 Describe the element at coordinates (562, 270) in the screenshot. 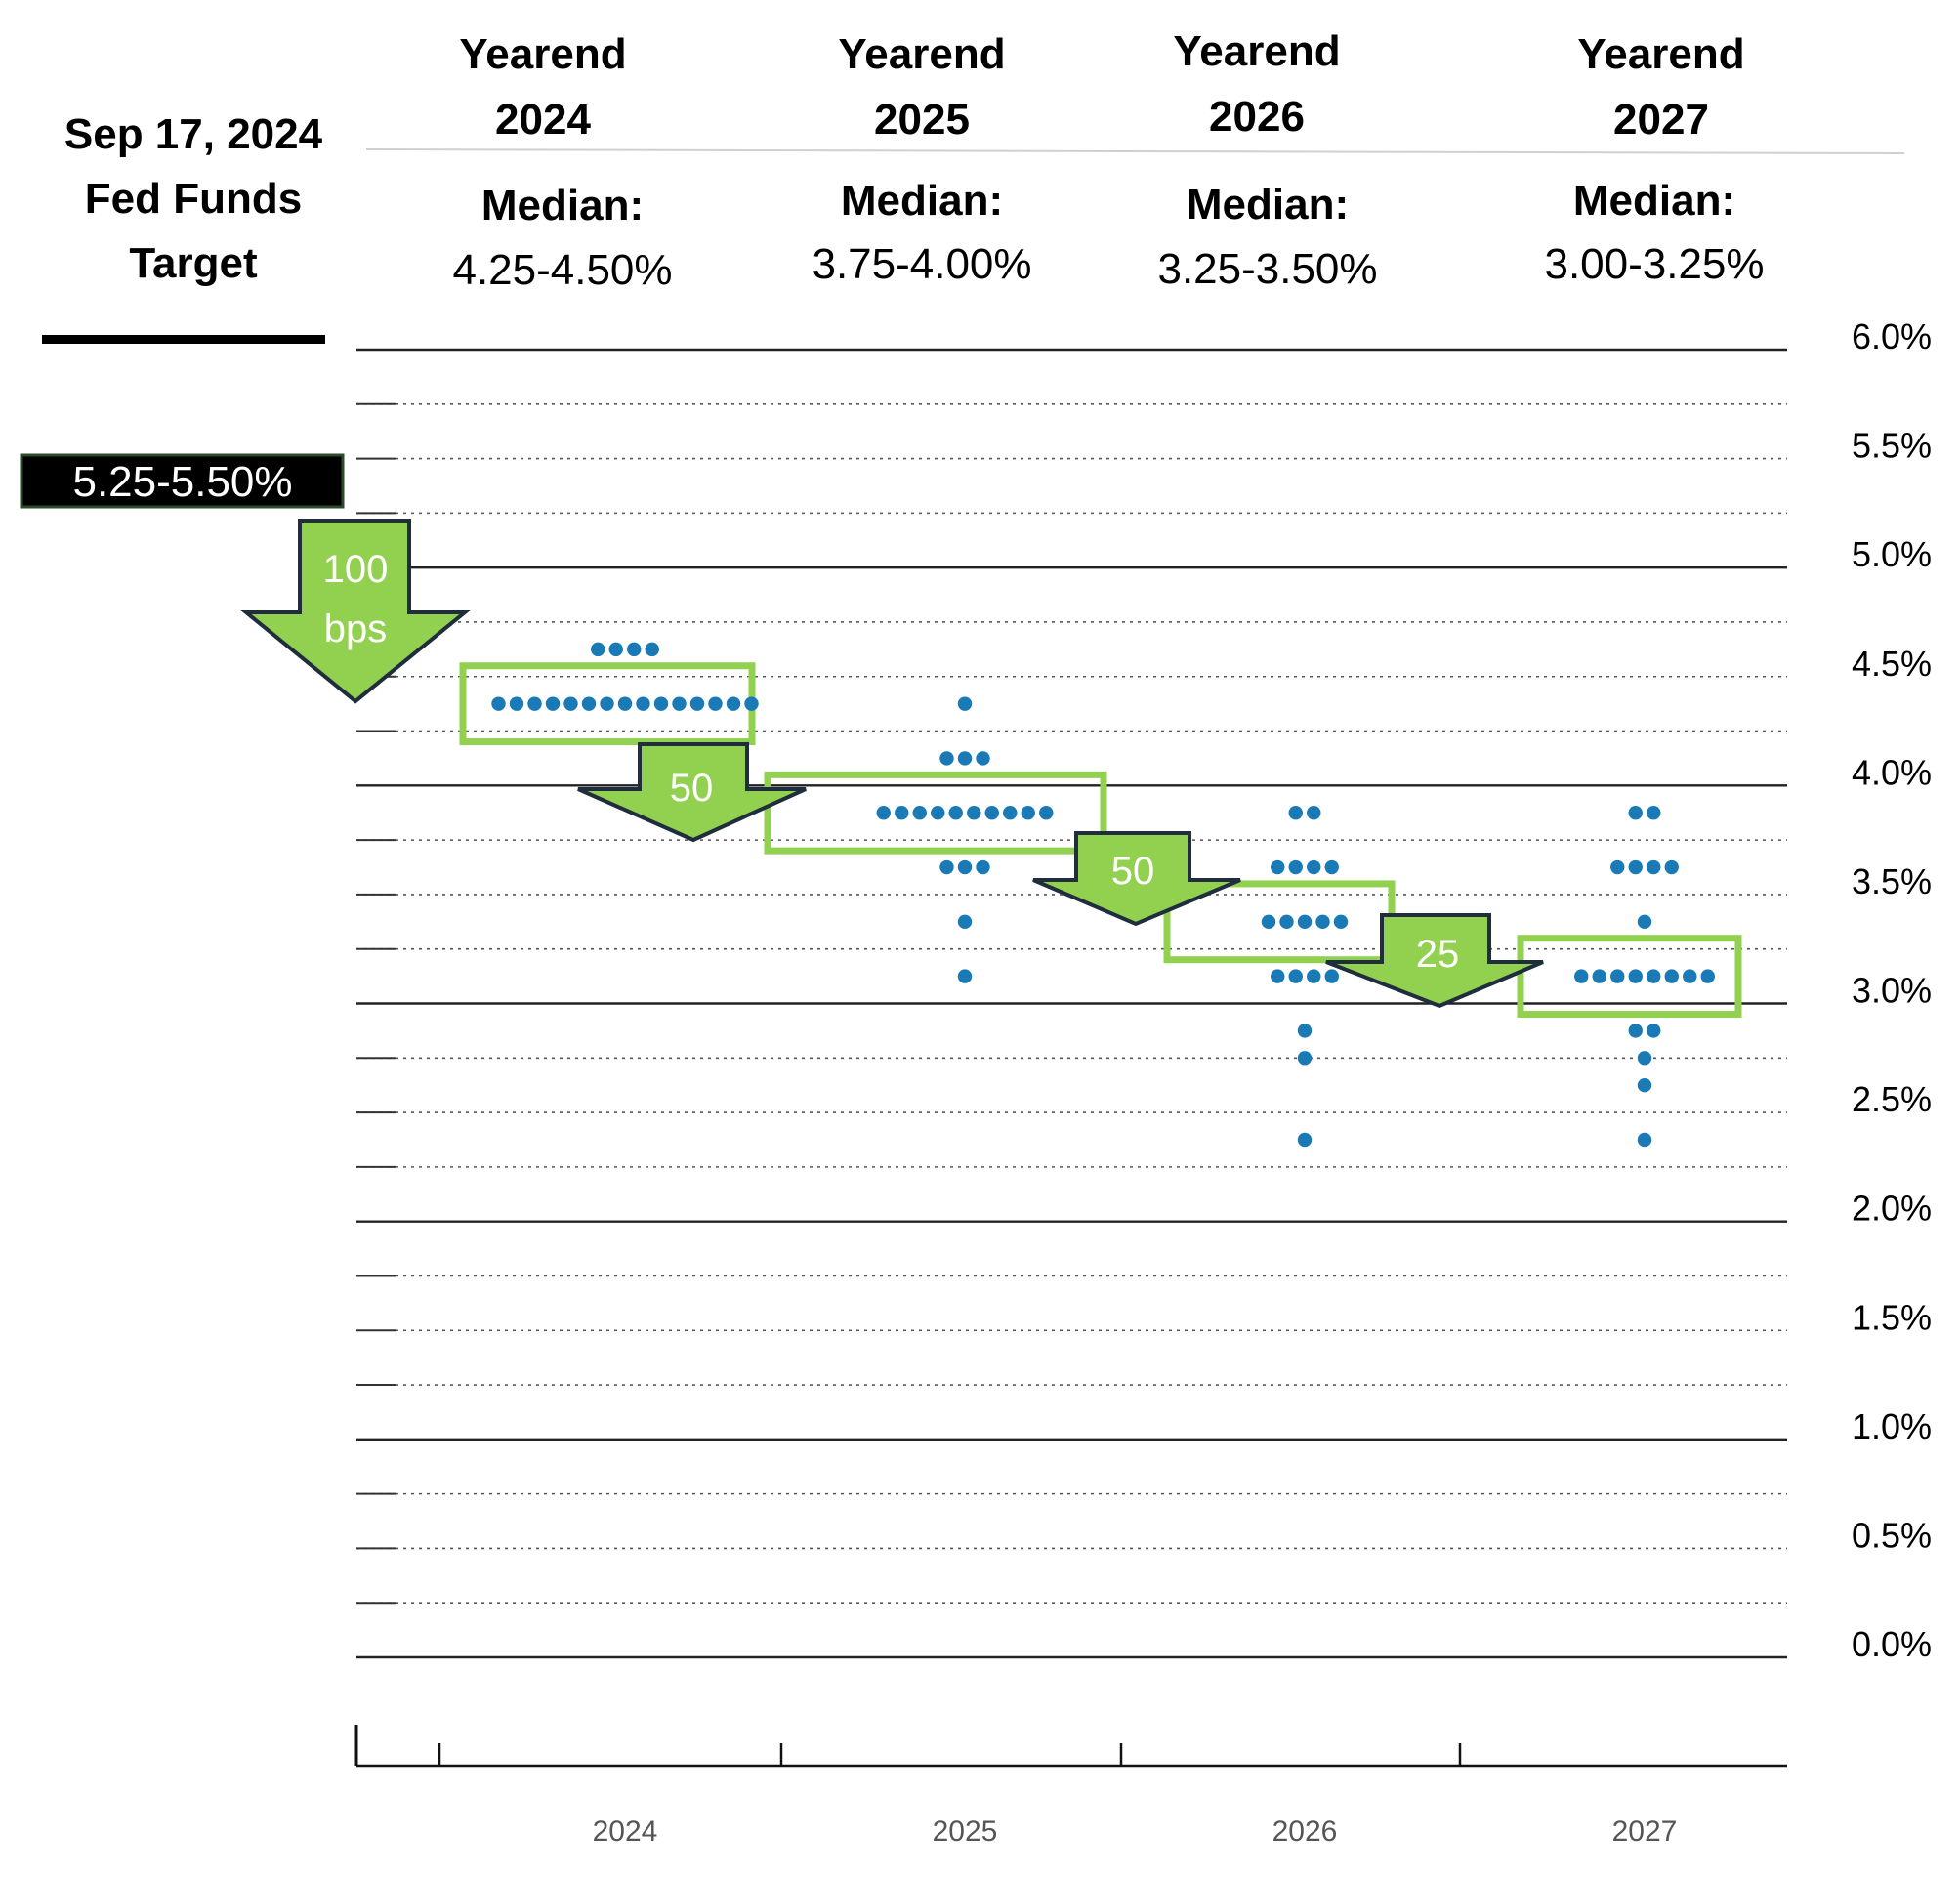

I see `column-header-median-value: 4.25-4.50%` at that location.